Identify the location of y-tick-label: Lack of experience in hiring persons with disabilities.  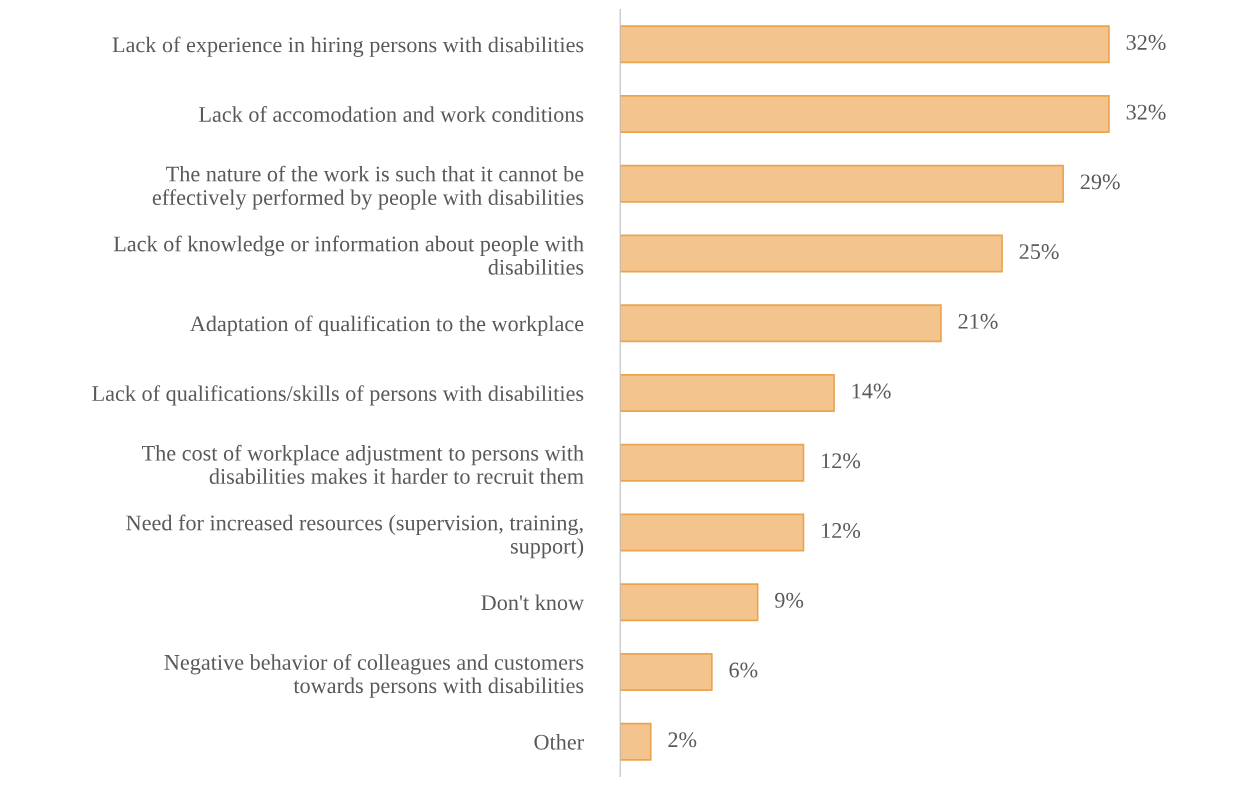
(348, 46).